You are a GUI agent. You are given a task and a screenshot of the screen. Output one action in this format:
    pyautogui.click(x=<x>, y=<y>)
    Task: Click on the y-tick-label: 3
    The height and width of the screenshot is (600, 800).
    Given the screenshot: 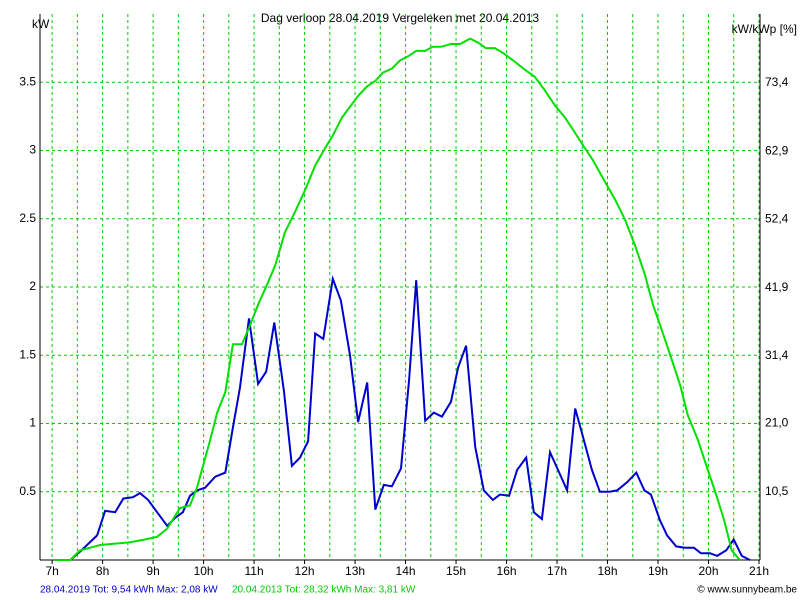 What is the action you would take?
    pyautogui.click(x=32, y=150)
    